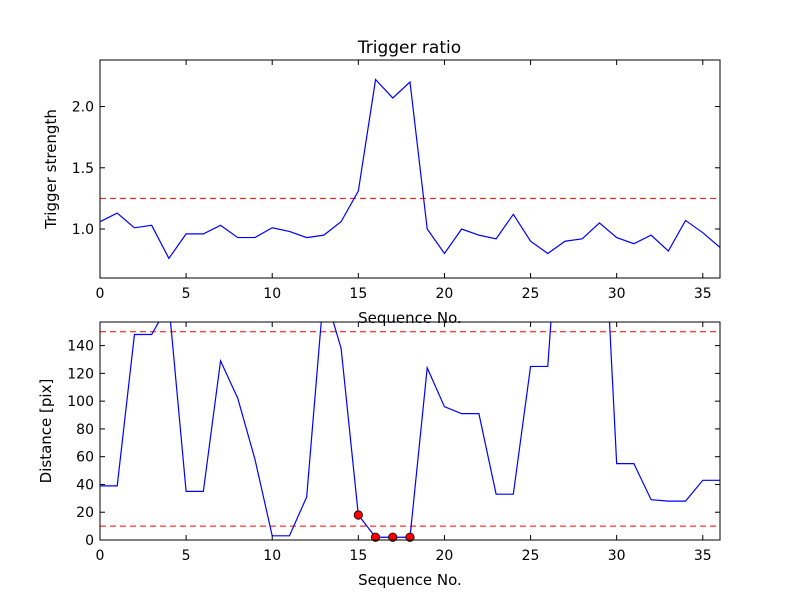 The image size is (800, 600). I want to click on y-tick-label: 20, so click(85, 513).